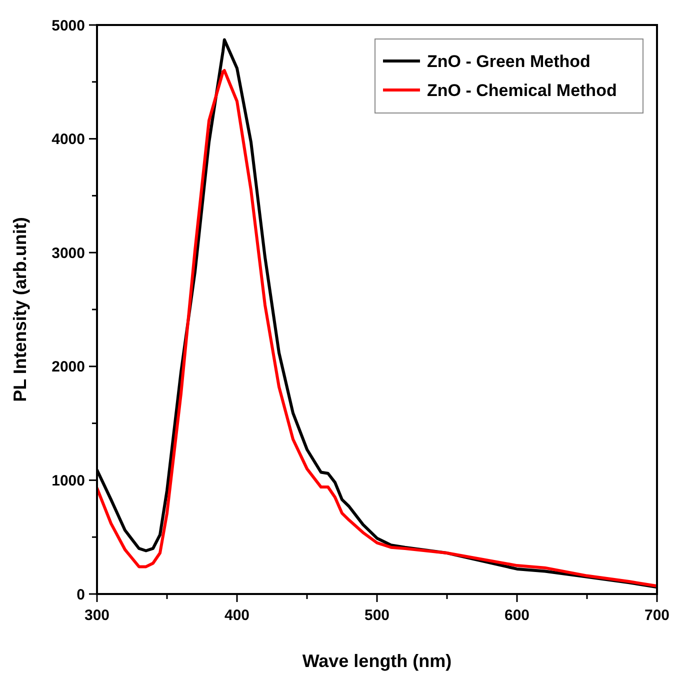 The image size is (679, 677). What do you see at coordinates (508, 61) in the screenshot?
I see `legend-label: ZnO - Green Method` at bounding box center [508, 61].